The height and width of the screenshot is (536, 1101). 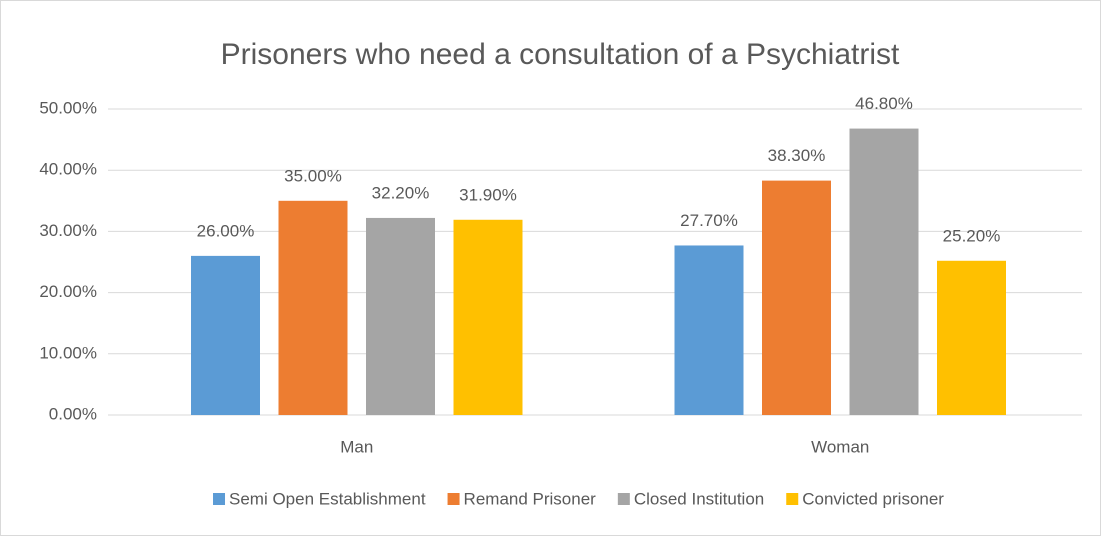 I want to click on y-tick-label: 20.00%, so click(x=68, y=291).